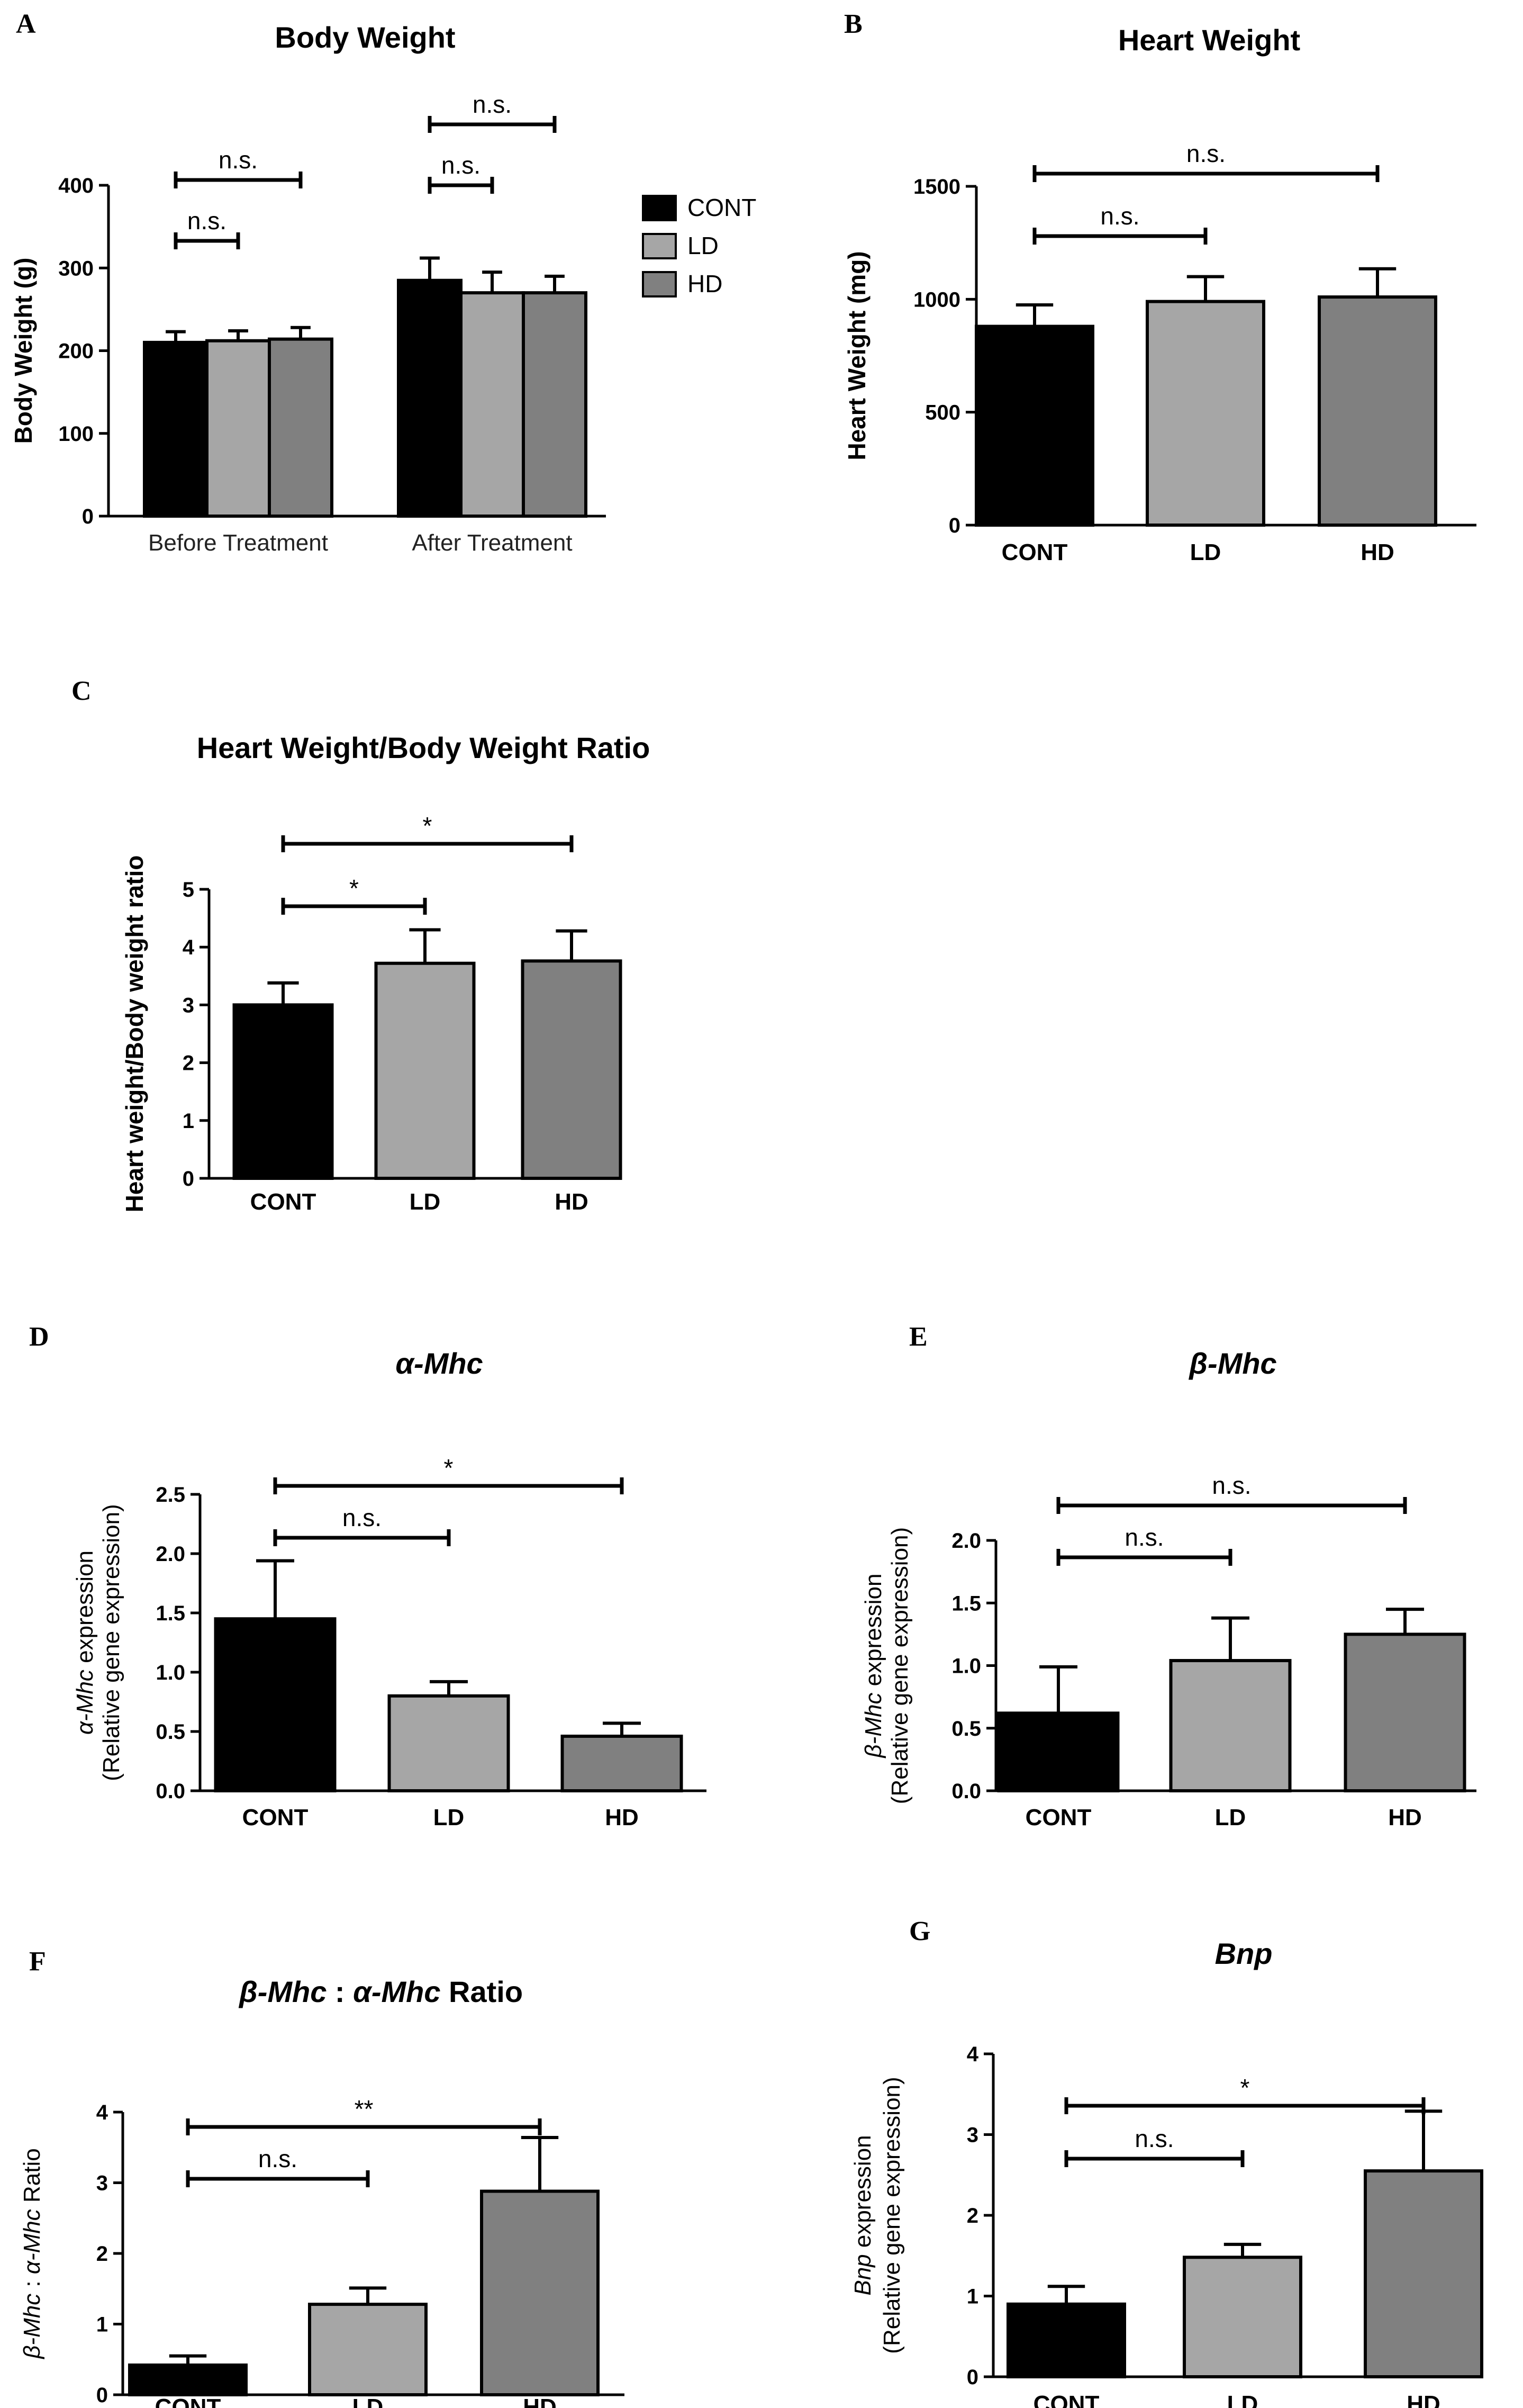 Image resolution: width=1523 pixels, height=2408 pixels. Describe the element at coordinates (873, 1666) in the screenshot. I see `y-axis-title: β-Mhc expression` at that location.